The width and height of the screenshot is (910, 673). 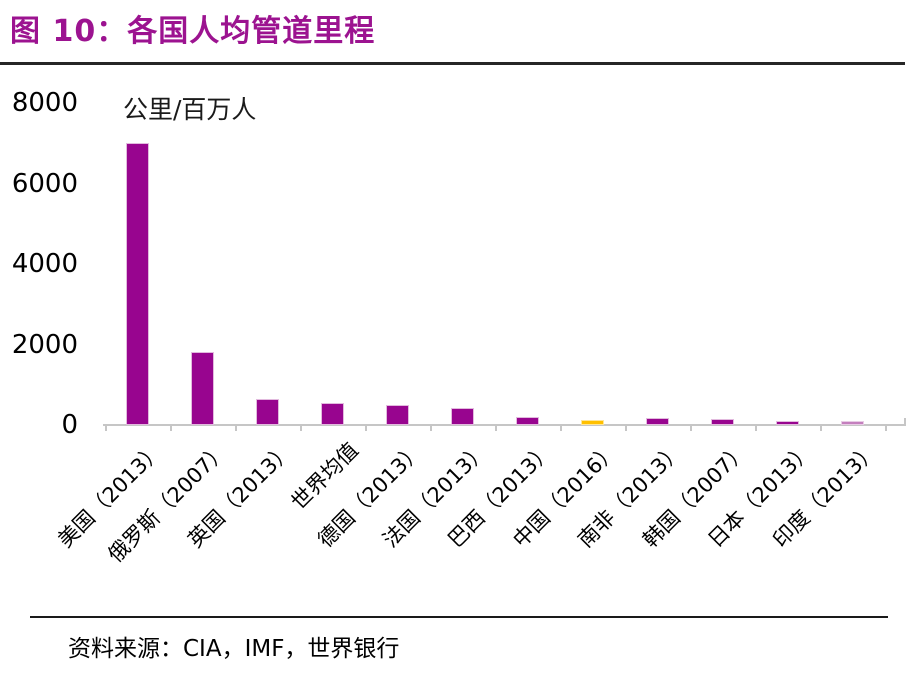 I want to click on y-tick-label: 0, so click(x=69, y=425).